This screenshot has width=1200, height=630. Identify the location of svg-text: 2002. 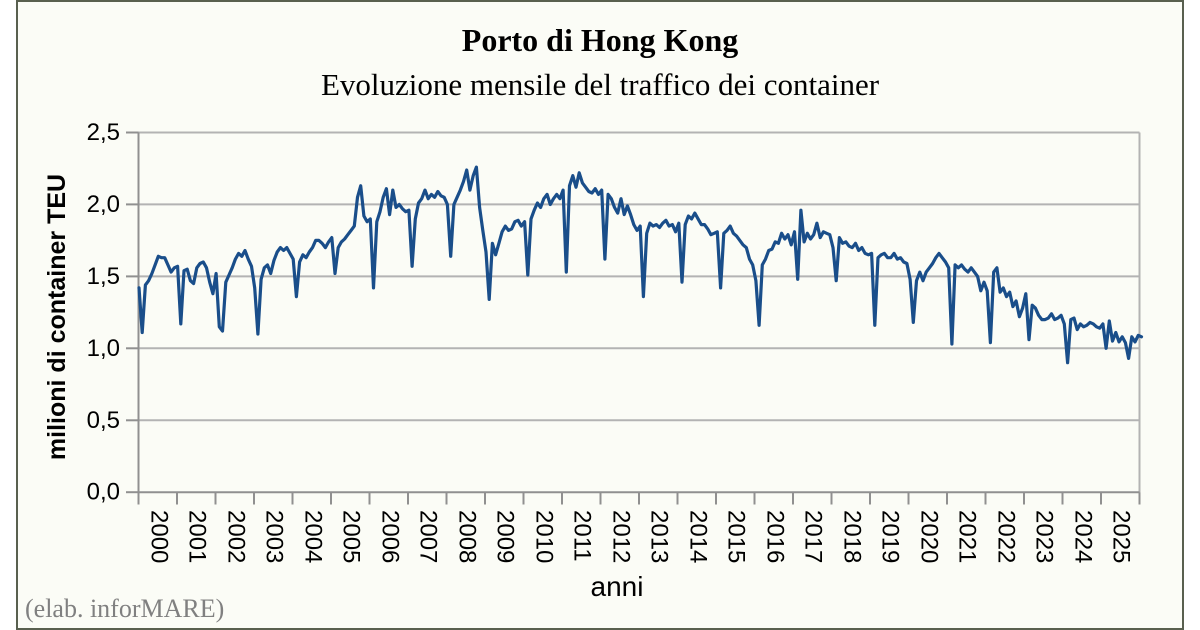
(235, 536).